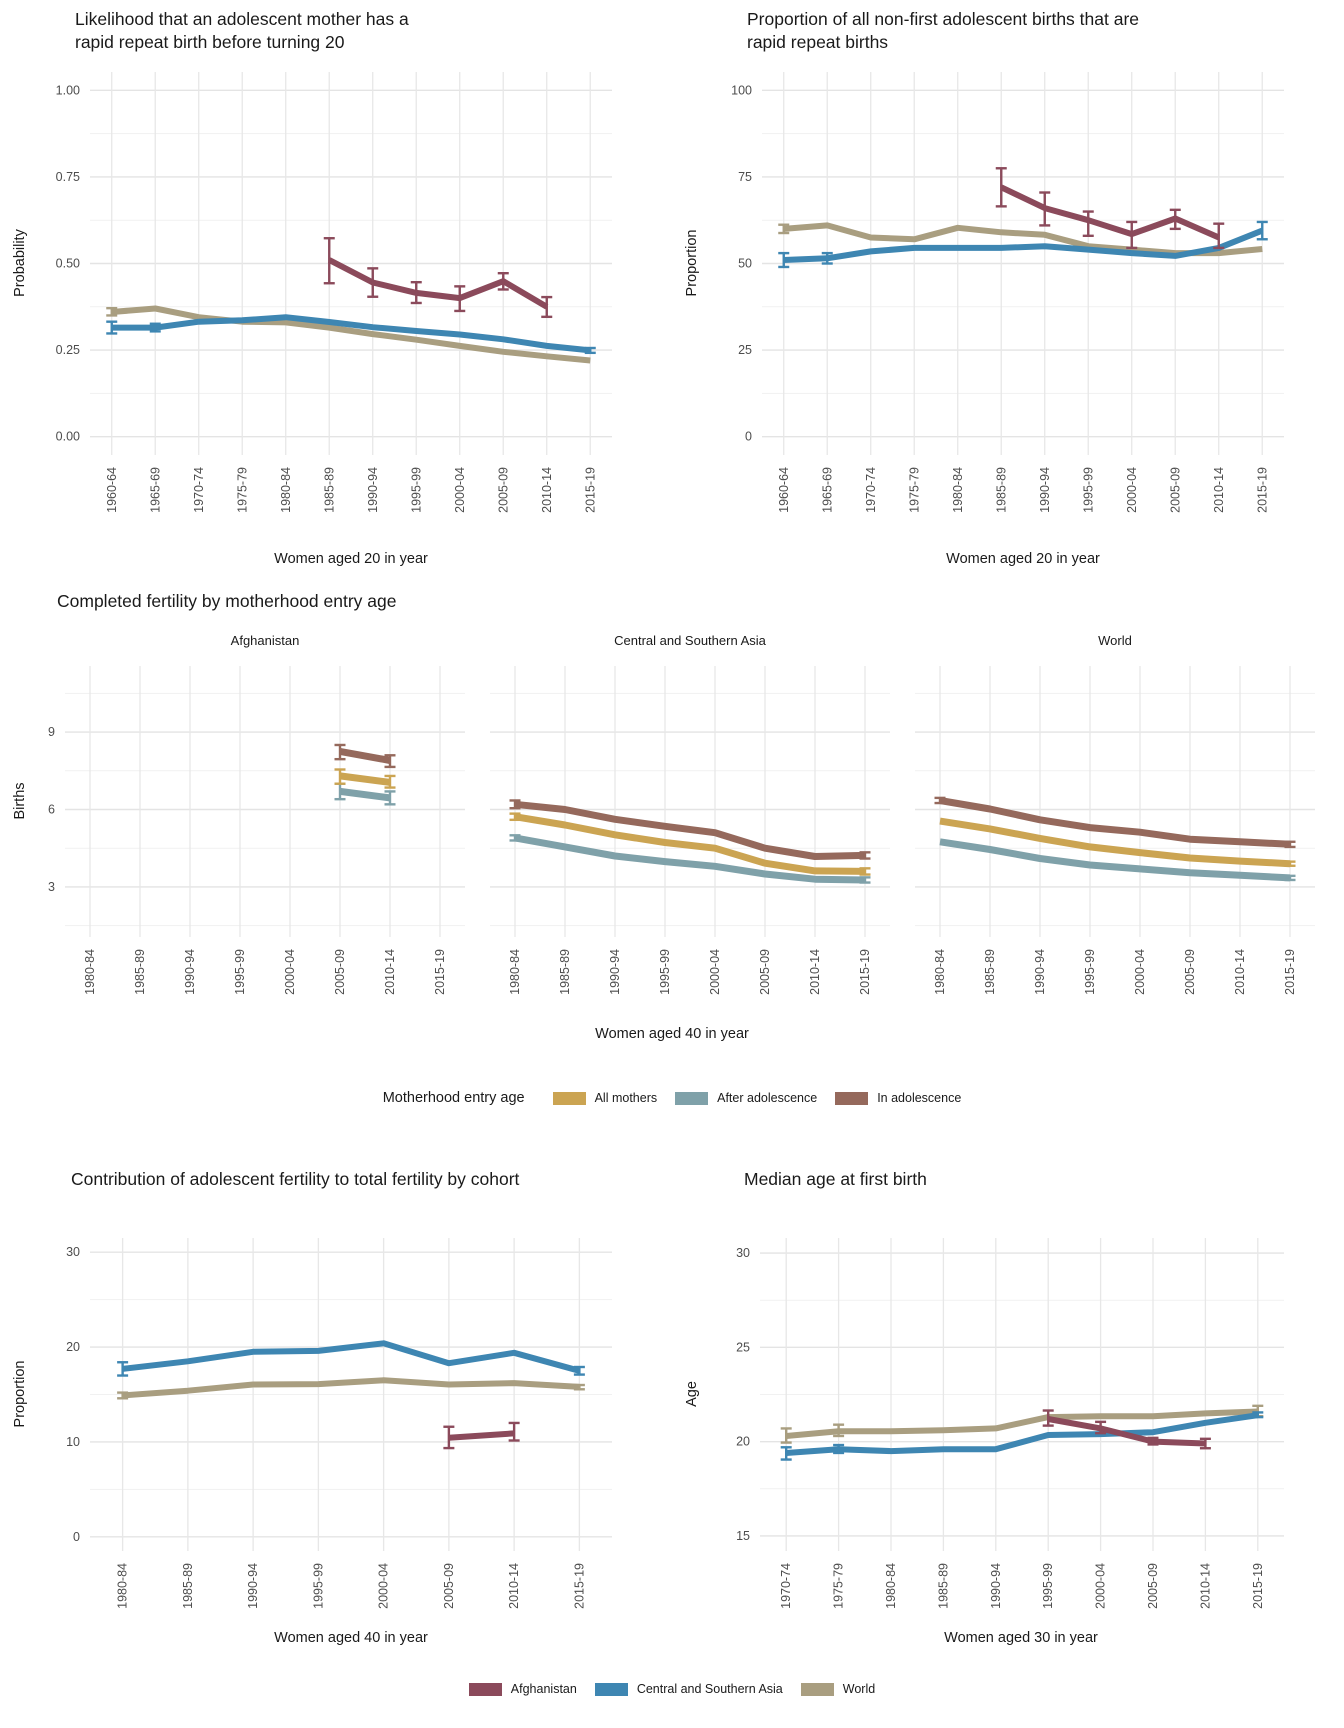  What do you see at coordinates (817, 1689) in the screenshot?
I see `legend-swatch-world` at bounding box center [817, 1689].